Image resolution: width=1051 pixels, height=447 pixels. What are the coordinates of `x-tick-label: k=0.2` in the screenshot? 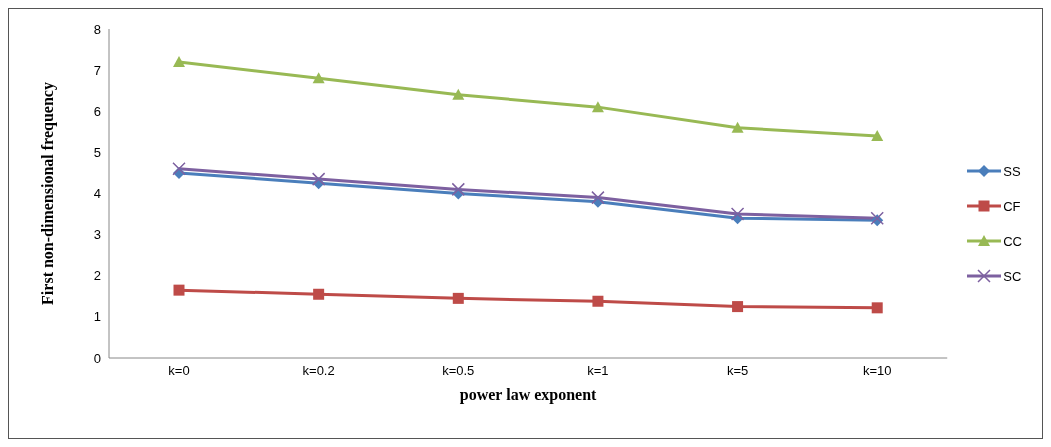 It's located at (318, 371).